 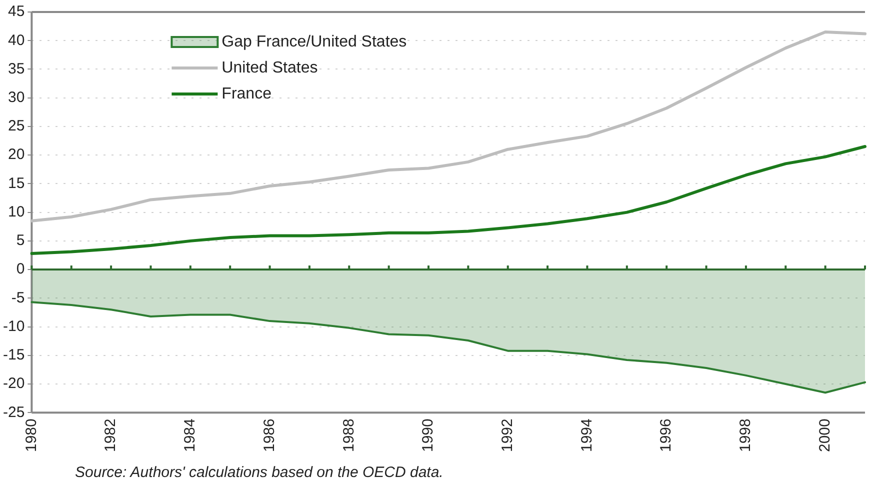 I want to click on legend-label: United States, so click(x=270, y=67).